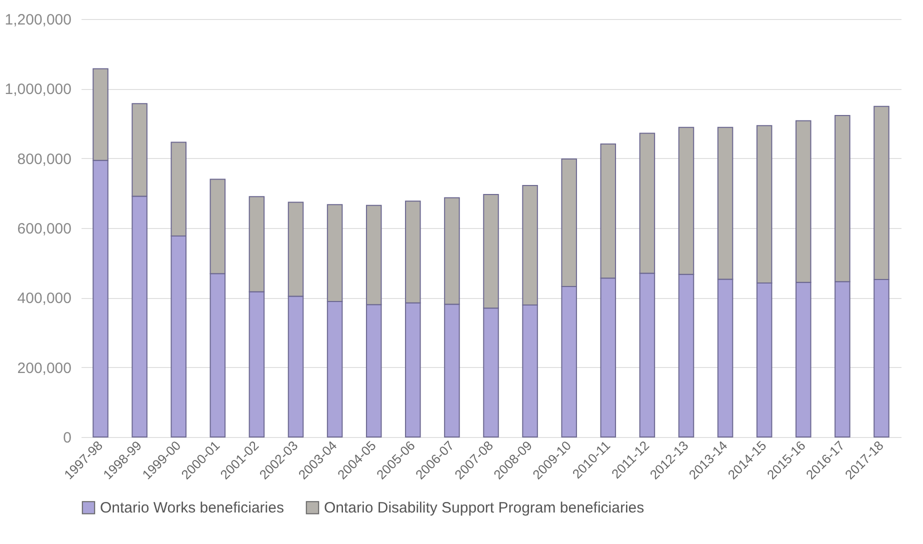  What do you see at coordinates (44, 368) in the screenshot?
I see `y-tick-label: 200,000` at bounding box center [44, 368].